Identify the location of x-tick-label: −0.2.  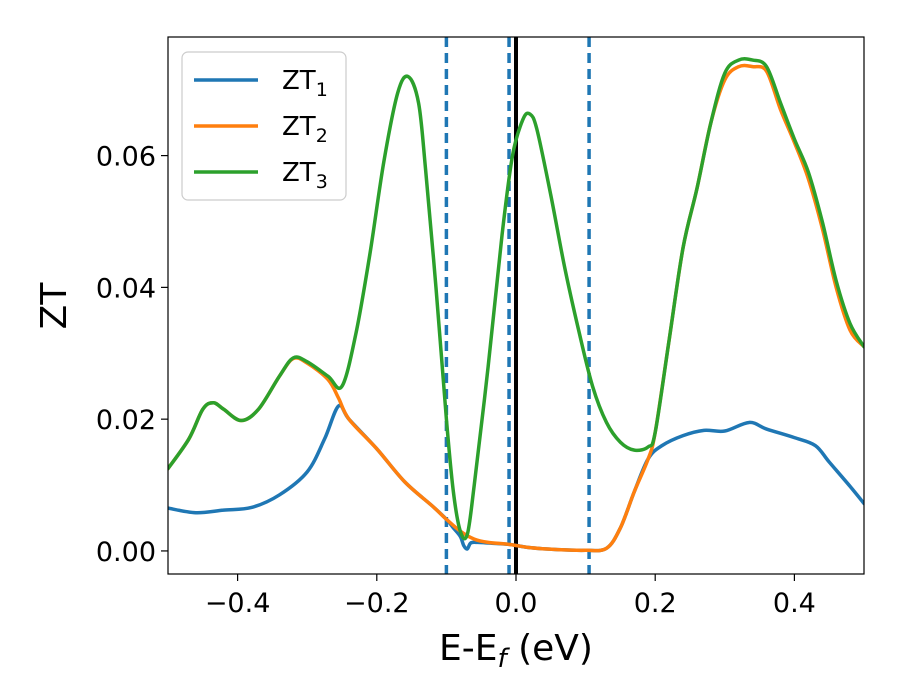
(377, 603).